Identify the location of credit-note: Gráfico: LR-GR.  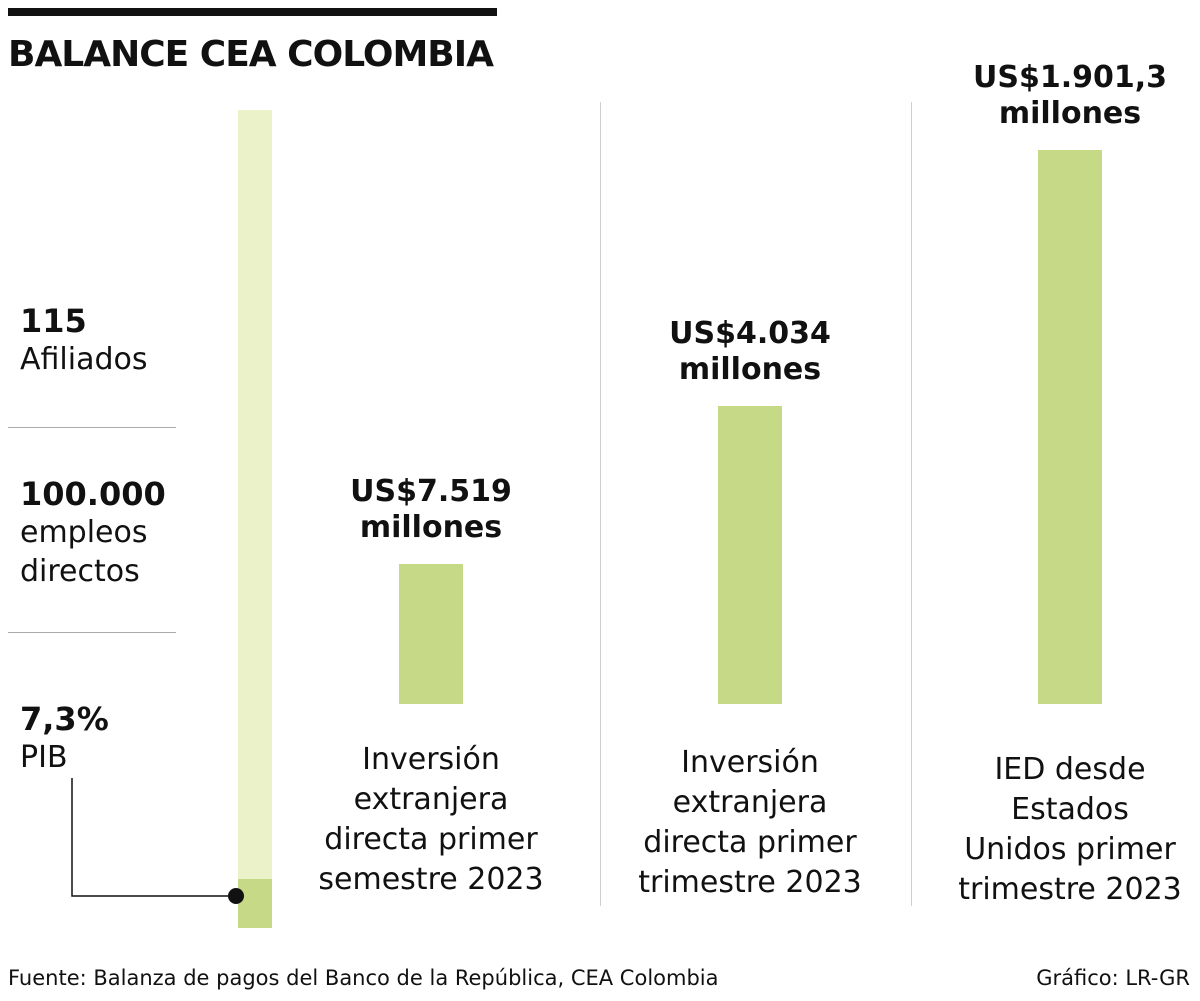
(1113, 978).